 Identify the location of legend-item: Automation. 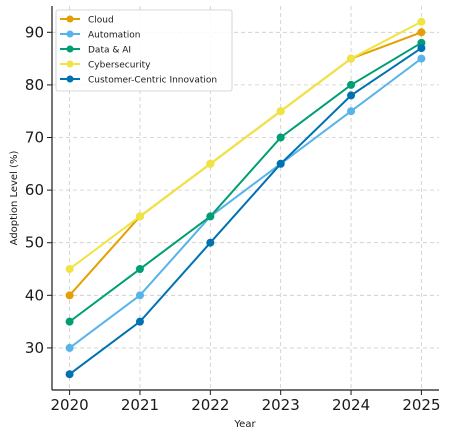
(100, 35).